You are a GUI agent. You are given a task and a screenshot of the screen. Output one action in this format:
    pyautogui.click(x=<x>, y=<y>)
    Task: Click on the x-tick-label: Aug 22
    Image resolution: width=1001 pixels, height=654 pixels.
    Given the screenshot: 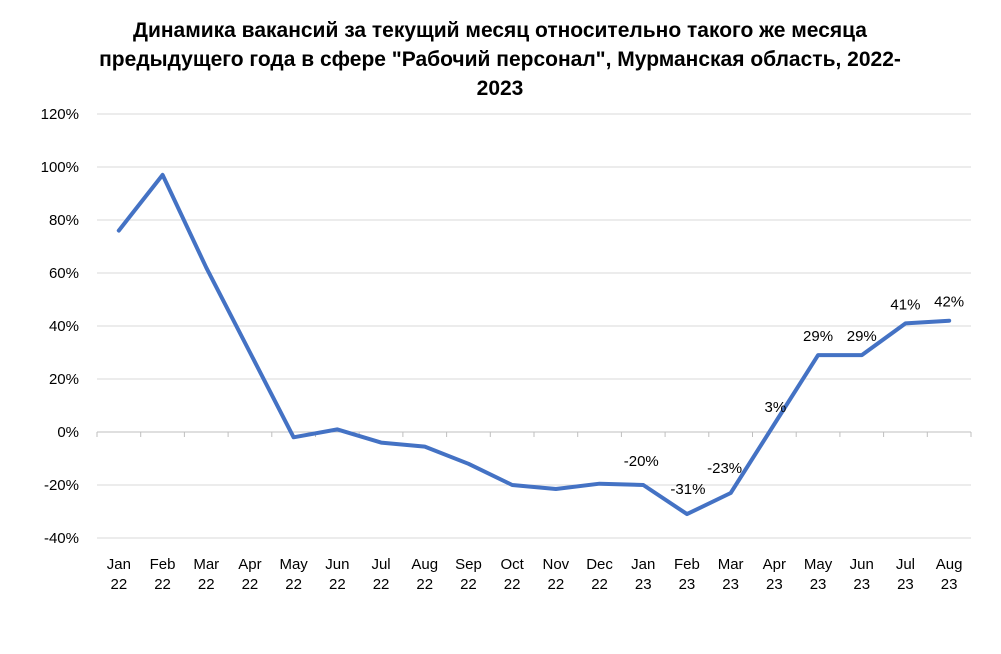 What is the action you would take?
    pyautogui.click(x=424, y=574)
    